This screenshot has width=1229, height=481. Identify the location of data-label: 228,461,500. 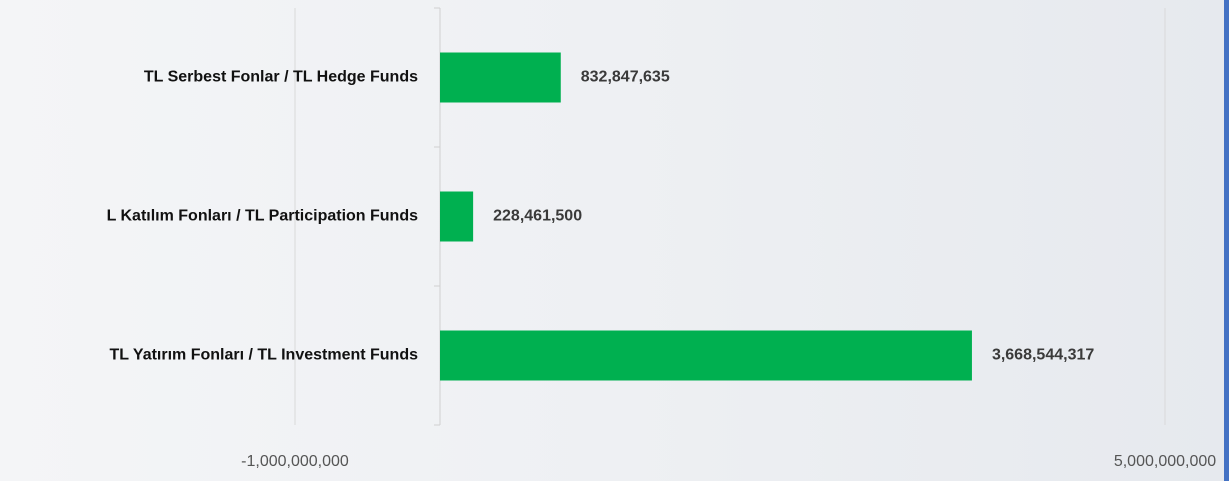
(537, 216).